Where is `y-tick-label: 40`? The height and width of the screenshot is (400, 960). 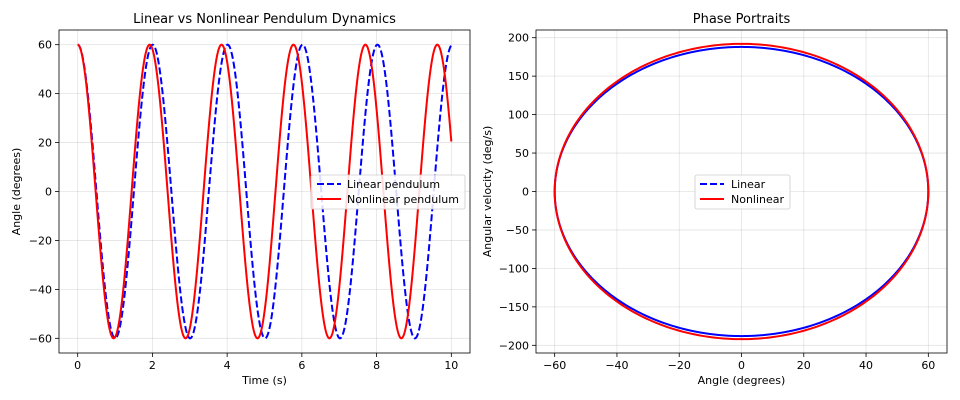
y-tick-label: 40 is located at coordinates (45, 94).